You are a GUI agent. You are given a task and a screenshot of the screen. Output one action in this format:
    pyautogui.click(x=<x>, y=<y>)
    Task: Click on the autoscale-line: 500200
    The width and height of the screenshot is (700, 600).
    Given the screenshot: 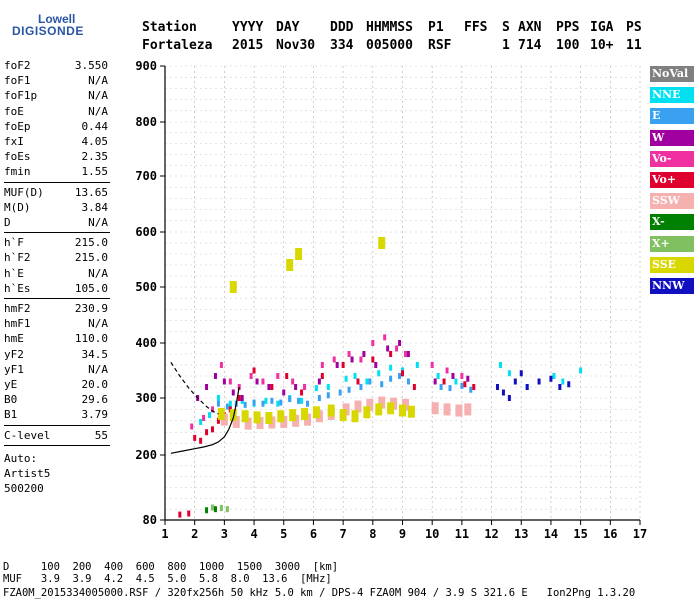 What is the action you would take?
    pyautogui.click(x=24, y=488)
    